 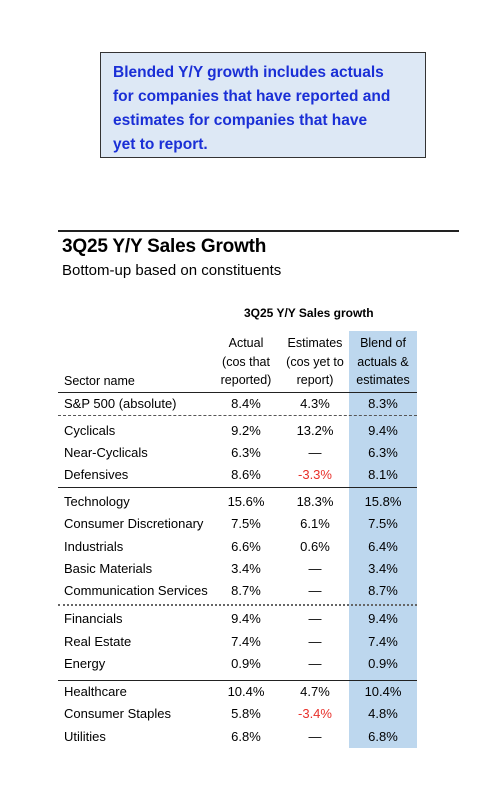 What do you see at coordinates (315, 343) in the screenshot?
I see `header-estimates-line-1: Estimates` at bounding box center [315, 343].